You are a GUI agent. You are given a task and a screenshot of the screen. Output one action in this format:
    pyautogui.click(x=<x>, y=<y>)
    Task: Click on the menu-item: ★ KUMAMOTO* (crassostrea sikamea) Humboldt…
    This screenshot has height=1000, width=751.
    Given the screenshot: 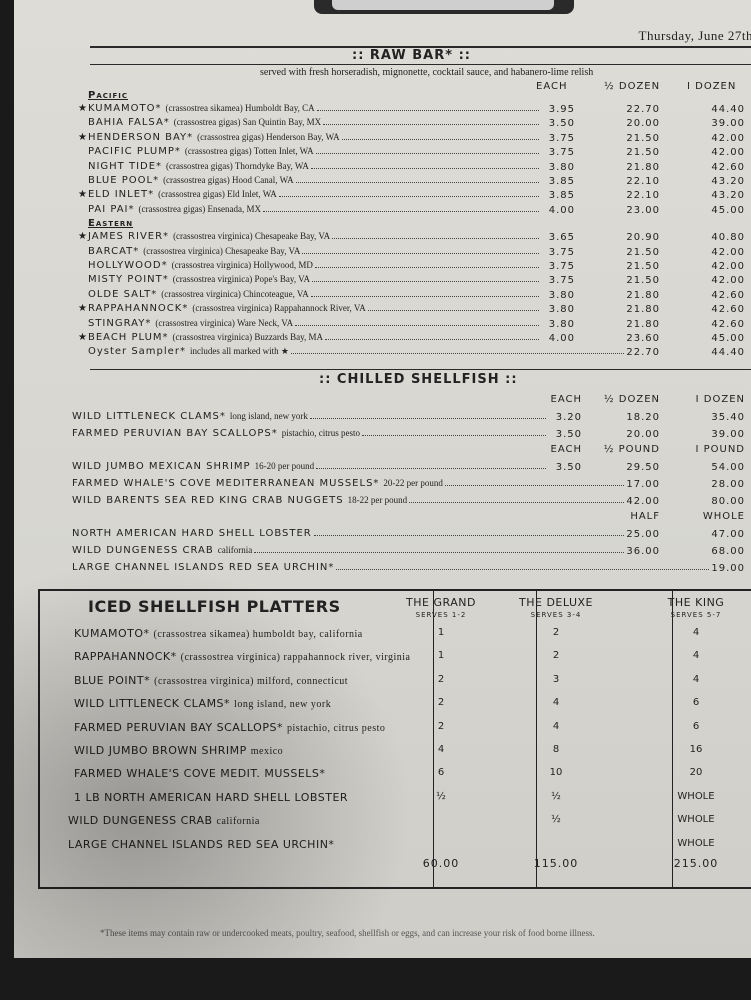 What is the action you would take?
    pyautogui.click(x=309, y=110)
    